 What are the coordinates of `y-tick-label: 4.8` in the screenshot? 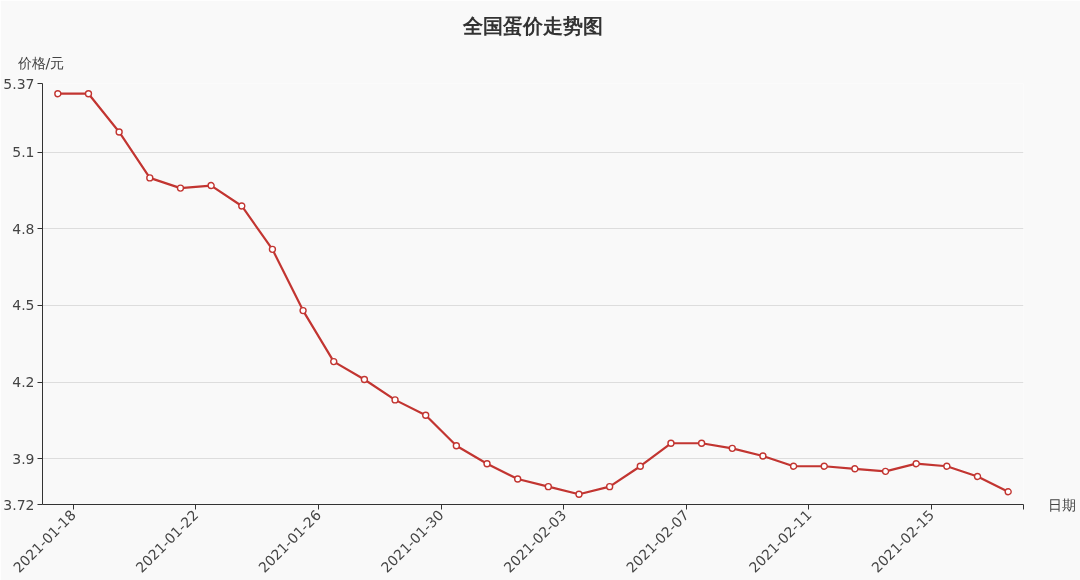 It's located at (23, 228).